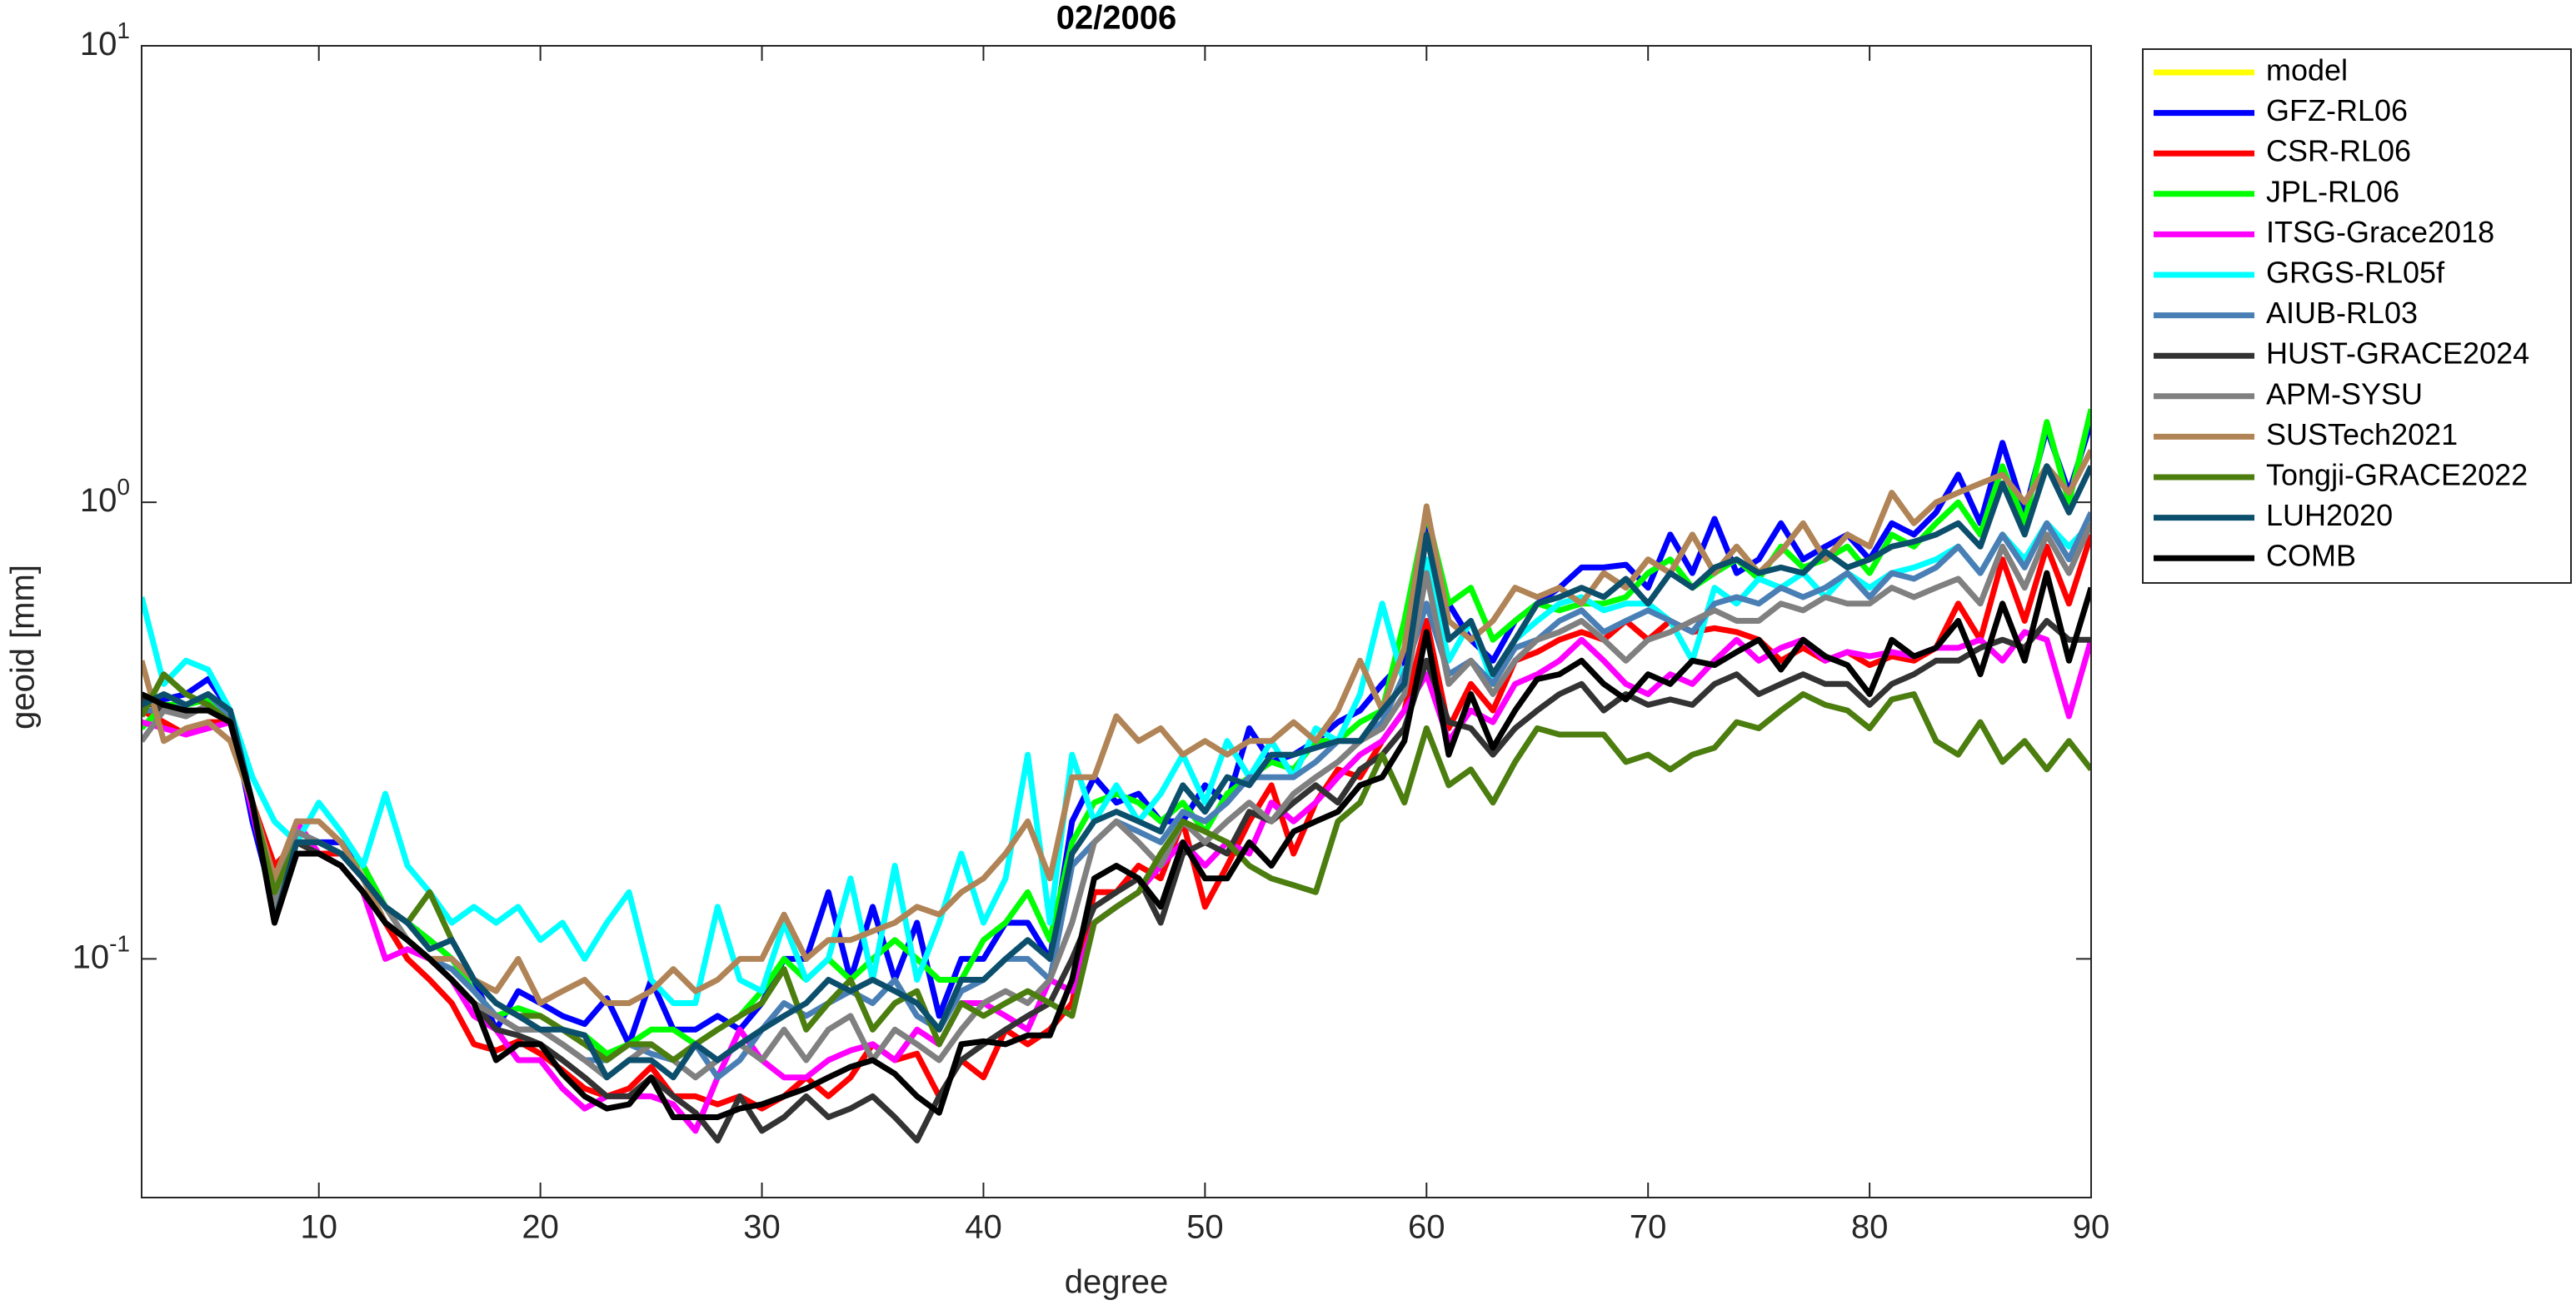 The image size is (2576, 1305). I want to click on y-tick-label: 10⁰, so click(105, 497).